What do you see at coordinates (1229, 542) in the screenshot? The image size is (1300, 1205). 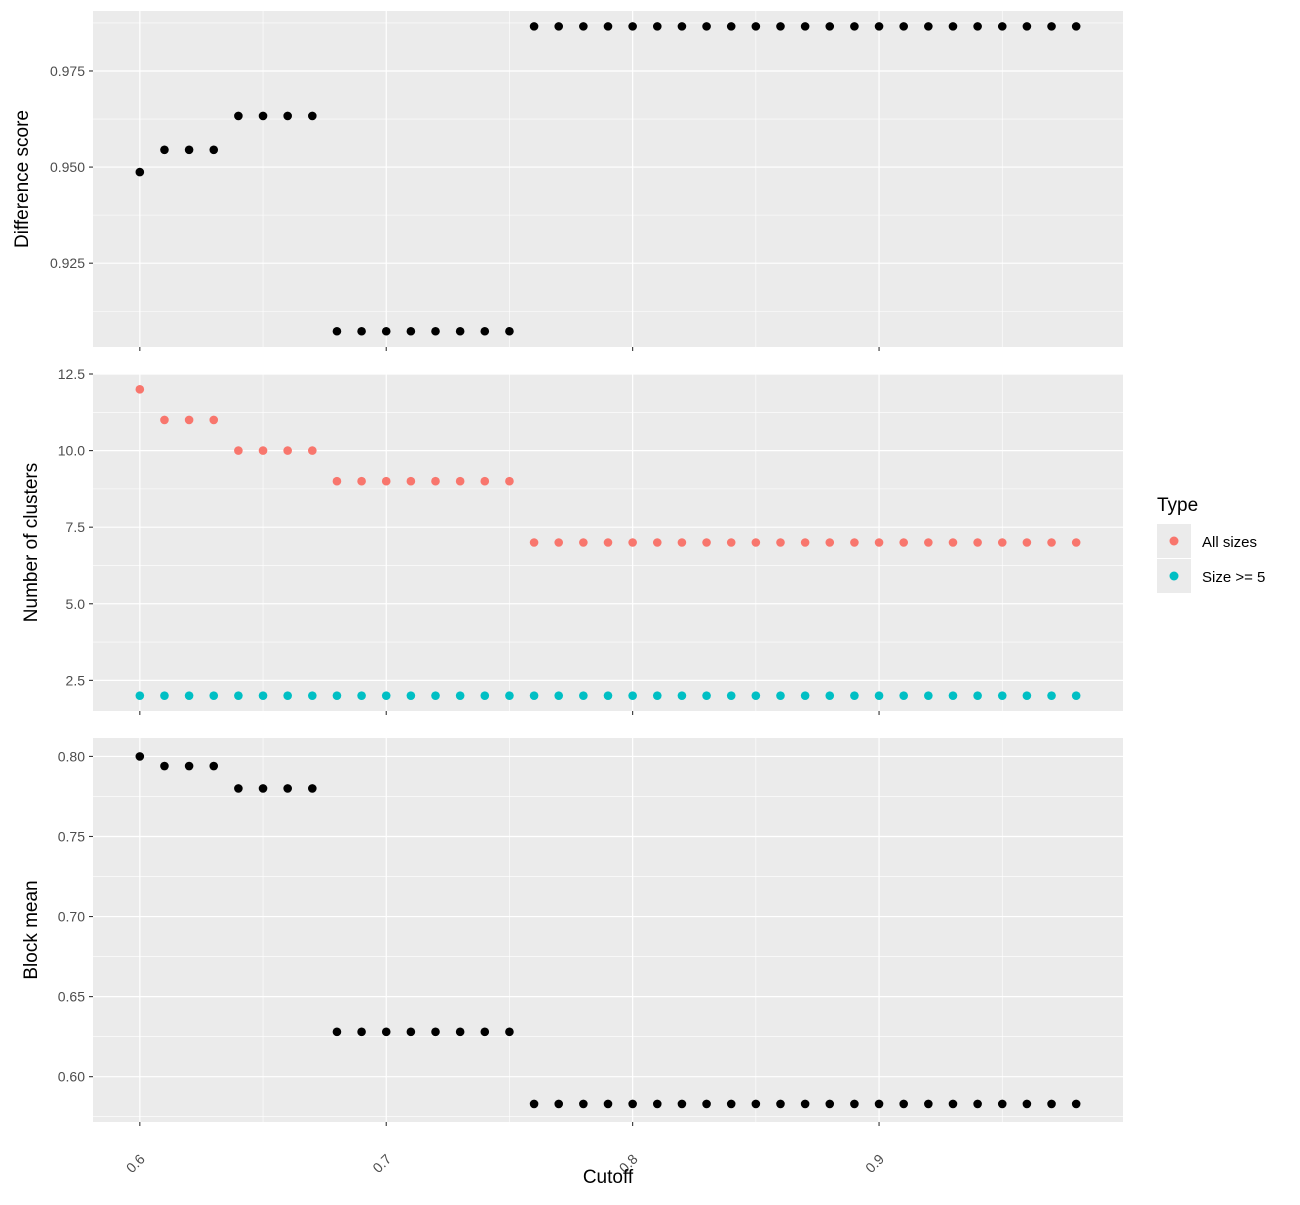 I see `legend-label-all-sizes: All sizes` at bounding box center [1229, 542].